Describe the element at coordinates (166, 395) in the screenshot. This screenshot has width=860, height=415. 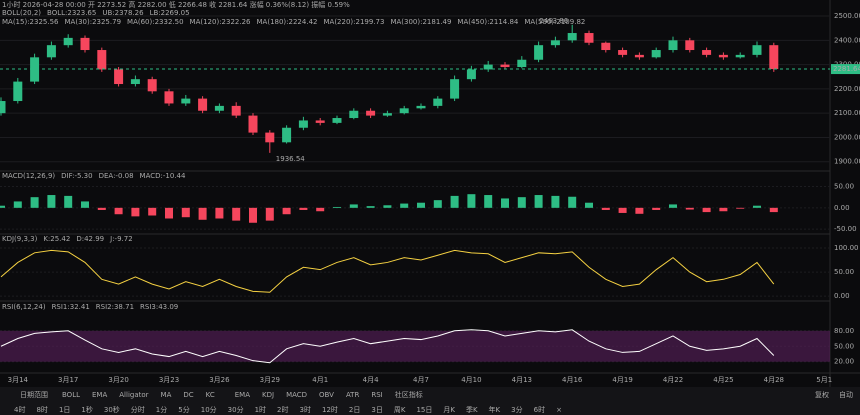
I see `indicator-button: MA` at that location.